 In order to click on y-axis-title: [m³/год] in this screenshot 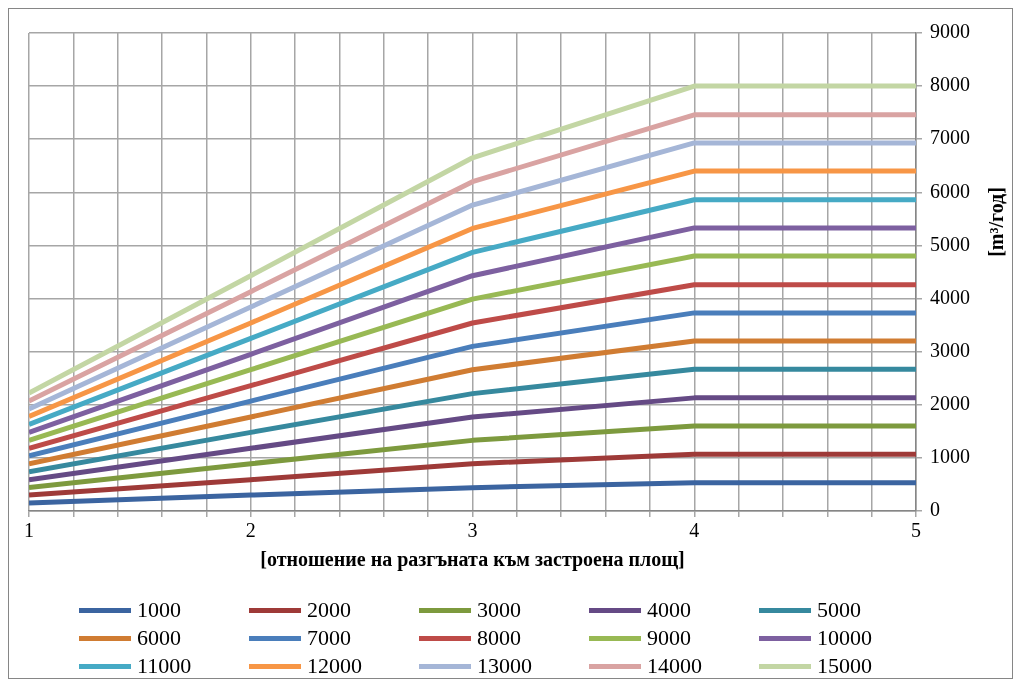, I will do `click(996, 222)`.